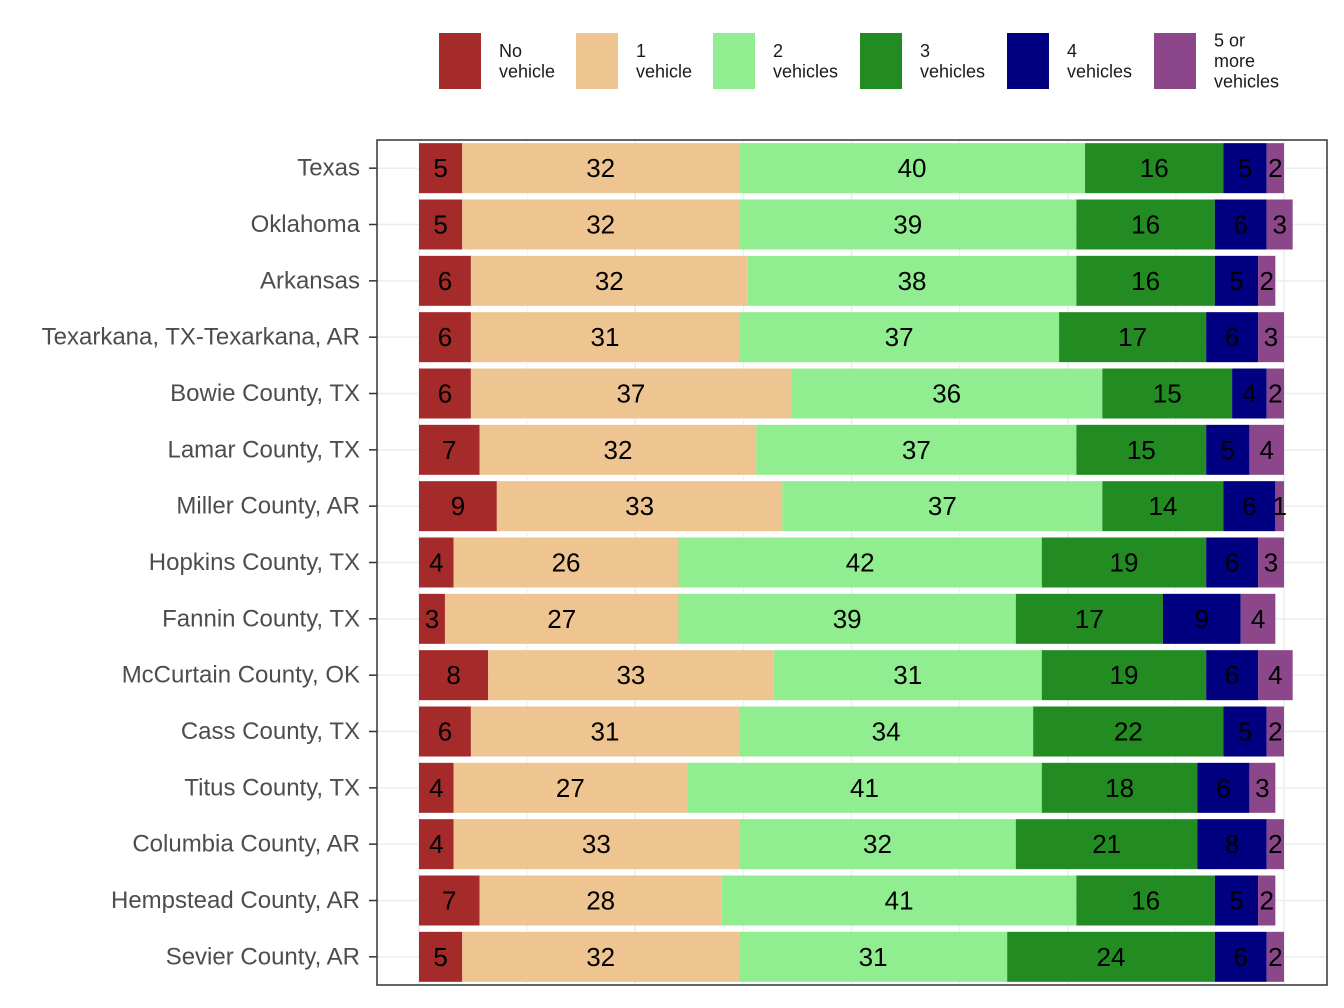 The height and width of the screenshot is (1008, 1344). Describe the element at coordinates (261, 618) in the screenshot. I see `y-tick-label: Fannin County, TX` at that location.